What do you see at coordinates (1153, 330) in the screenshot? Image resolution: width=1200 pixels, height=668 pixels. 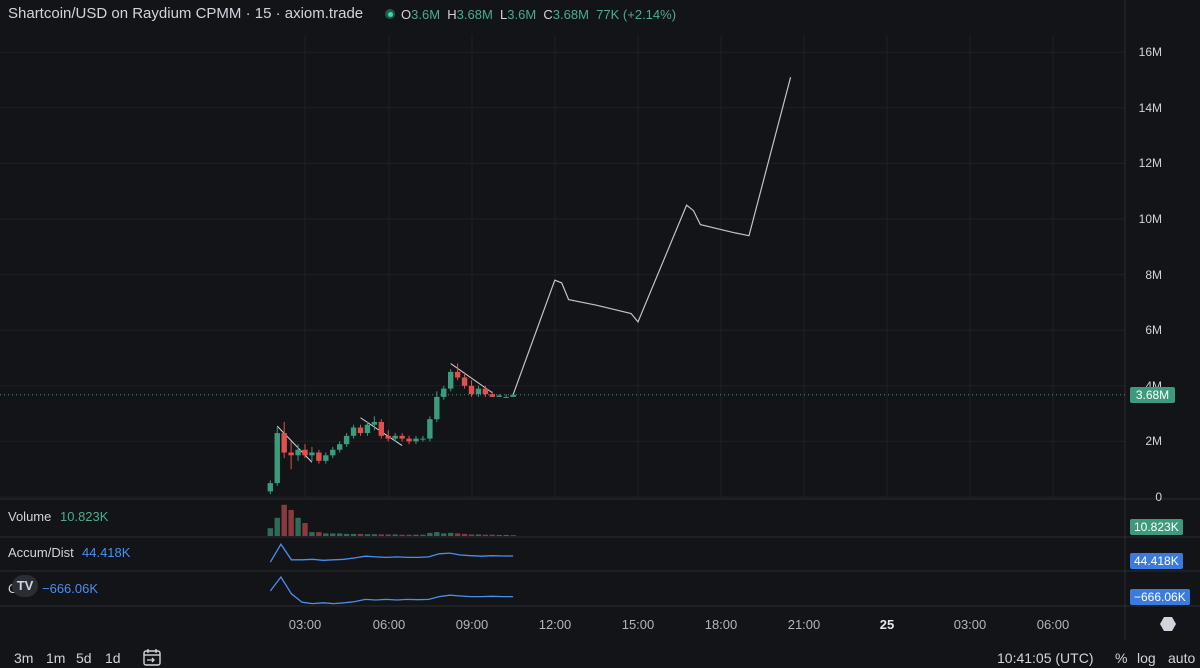 I see `price-tick-label: 6M` at bounding box center [1153, 330].